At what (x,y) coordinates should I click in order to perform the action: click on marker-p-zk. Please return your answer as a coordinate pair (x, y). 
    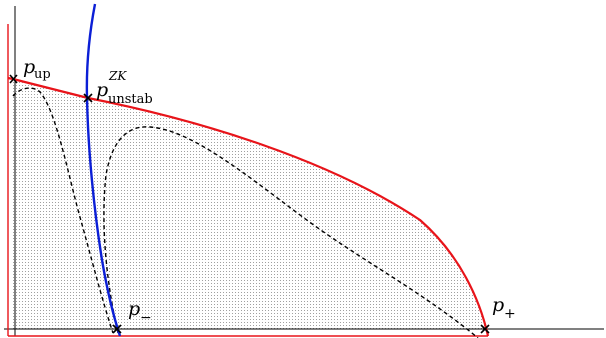
    Looking at the image, I should click on (88, 98).